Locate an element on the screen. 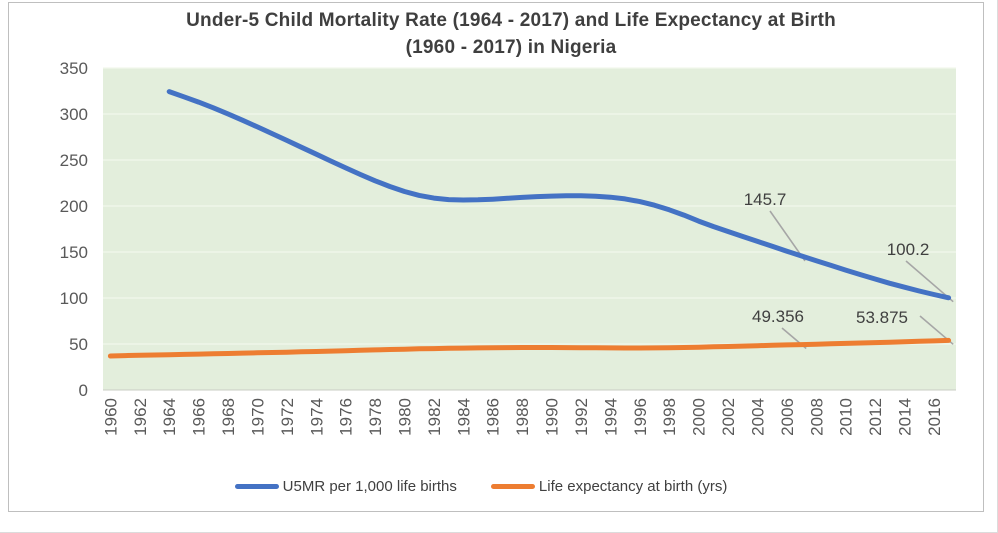 The height and width of the screenshot is (533, 998). x-tick-label-2016: 2016 is located at coordinates (934, 417).